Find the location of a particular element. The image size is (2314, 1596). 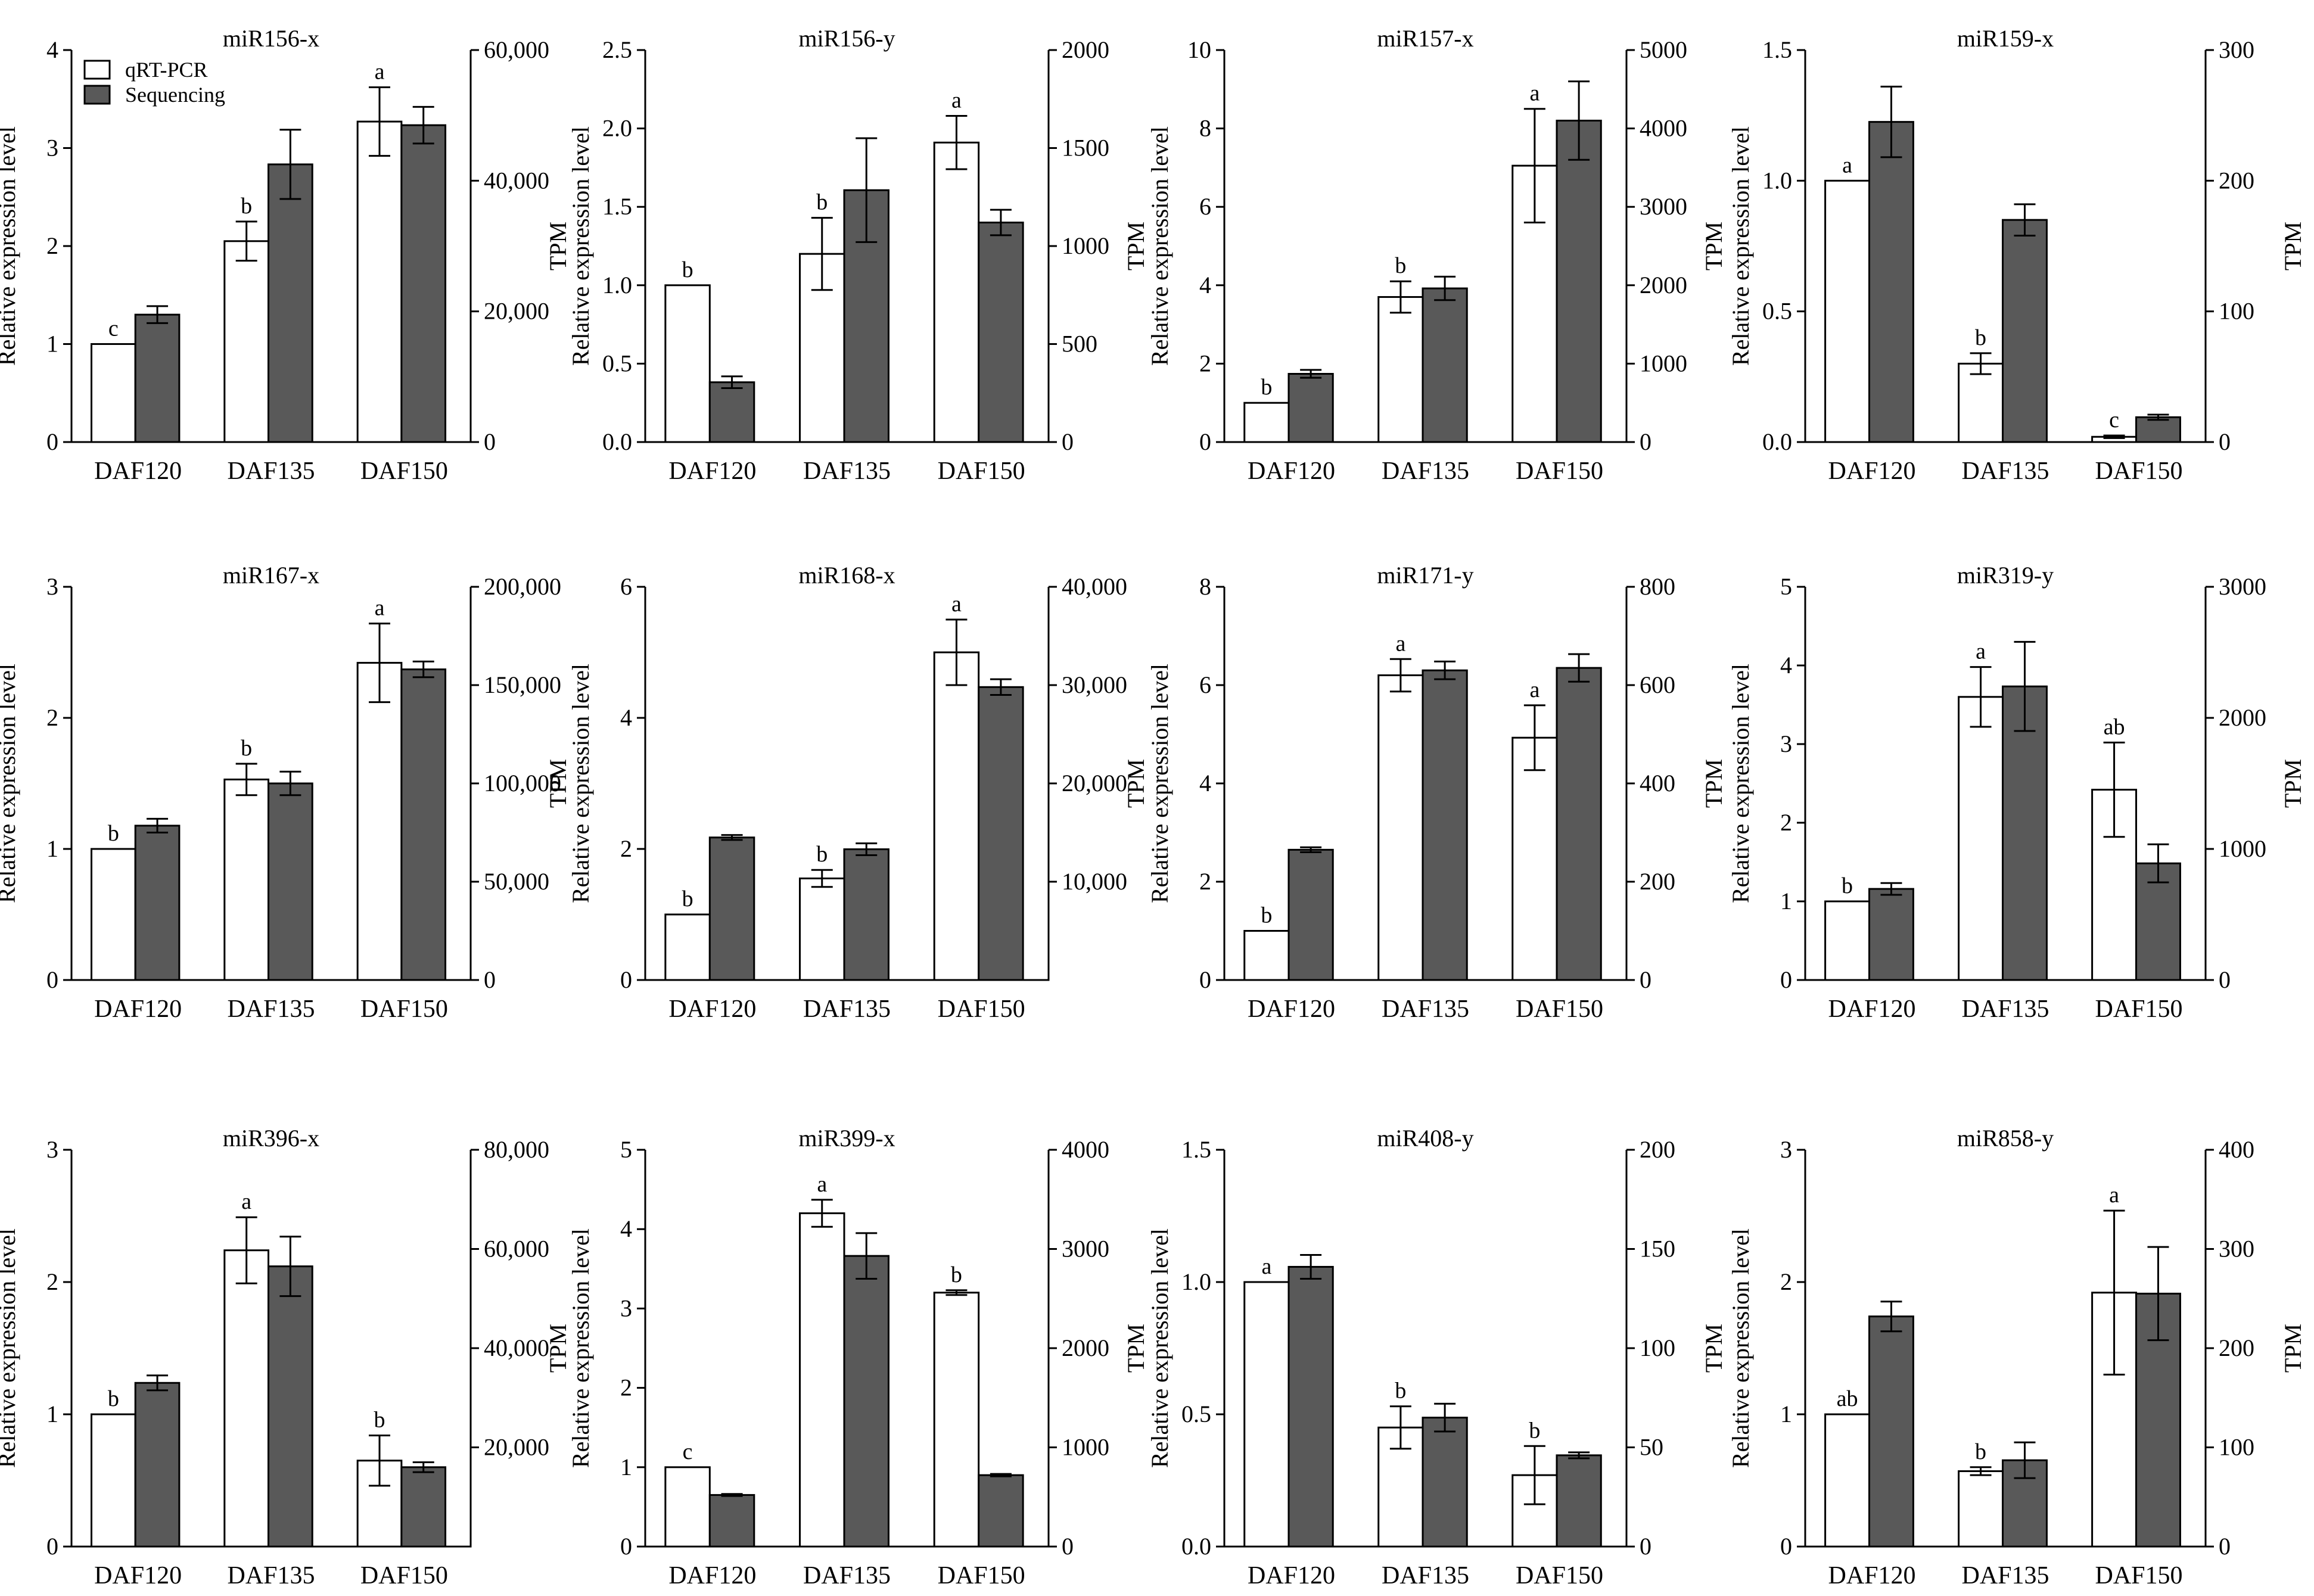

y-tick-label: 1 is located at coordinates (52, 848).